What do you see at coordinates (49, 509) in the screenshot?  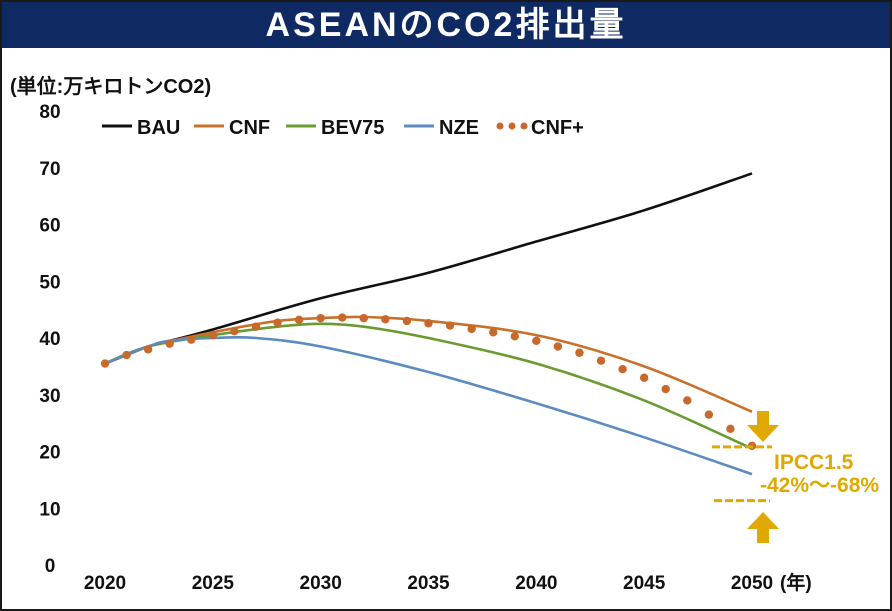 I see `y-tick-label: 10` at bounding box center [49, 509].